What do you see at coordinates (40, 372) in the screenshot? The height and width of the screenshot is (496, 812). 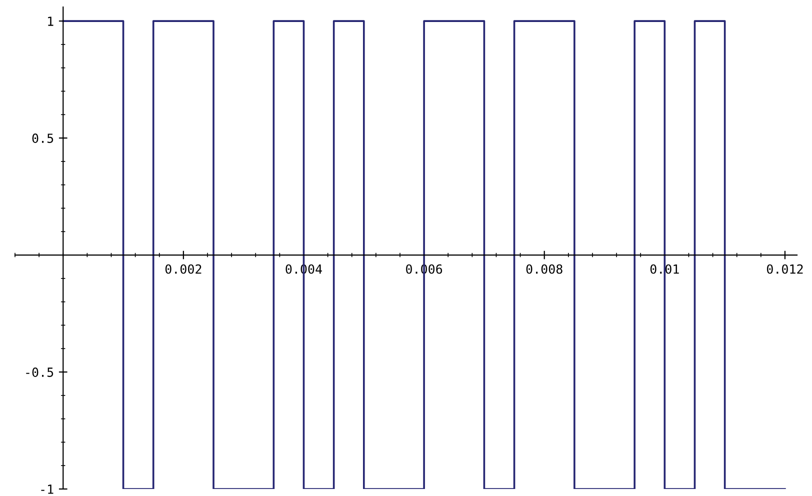 I see `y-tick-label: -0.5` at bounding box center [40, 372].